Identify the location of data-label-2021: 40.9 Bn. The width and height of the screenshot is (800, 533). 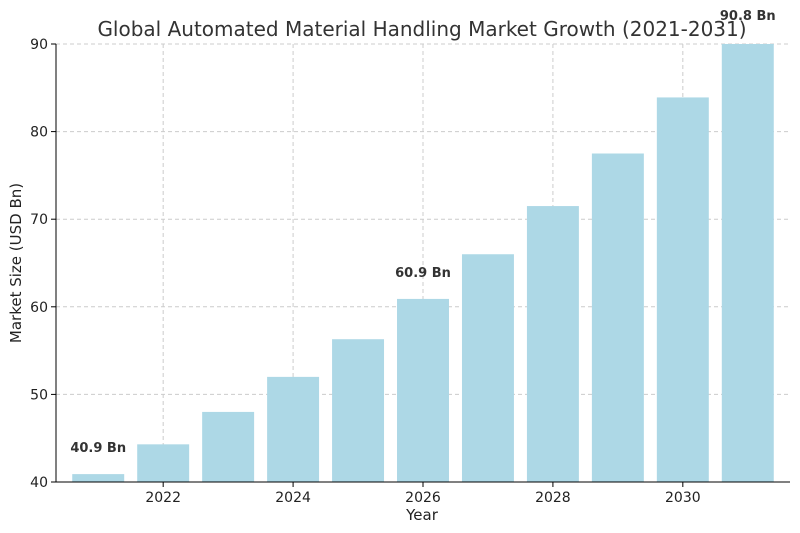
(98, 448).